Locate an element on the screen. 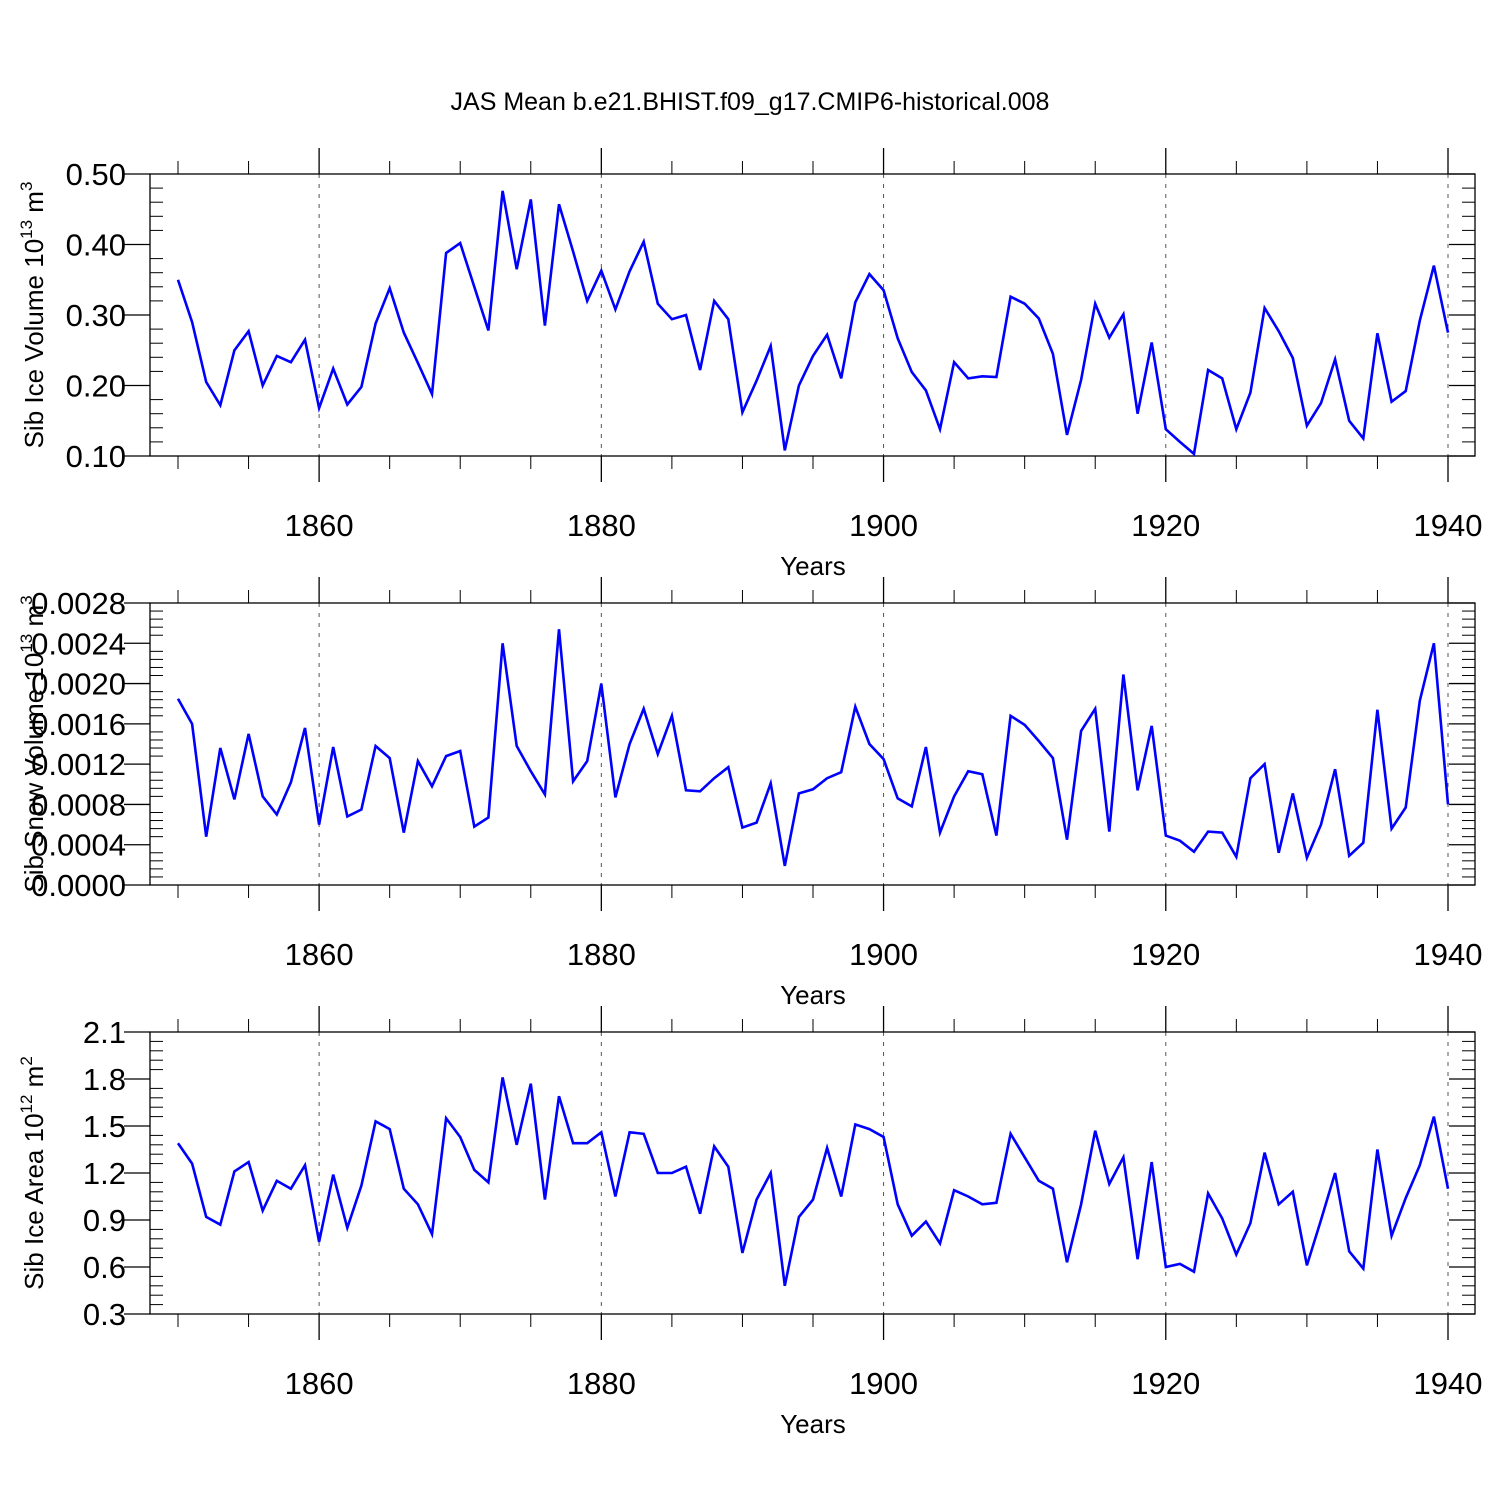  y-tick-label: 0.30 is located at coordinates (96, 315).